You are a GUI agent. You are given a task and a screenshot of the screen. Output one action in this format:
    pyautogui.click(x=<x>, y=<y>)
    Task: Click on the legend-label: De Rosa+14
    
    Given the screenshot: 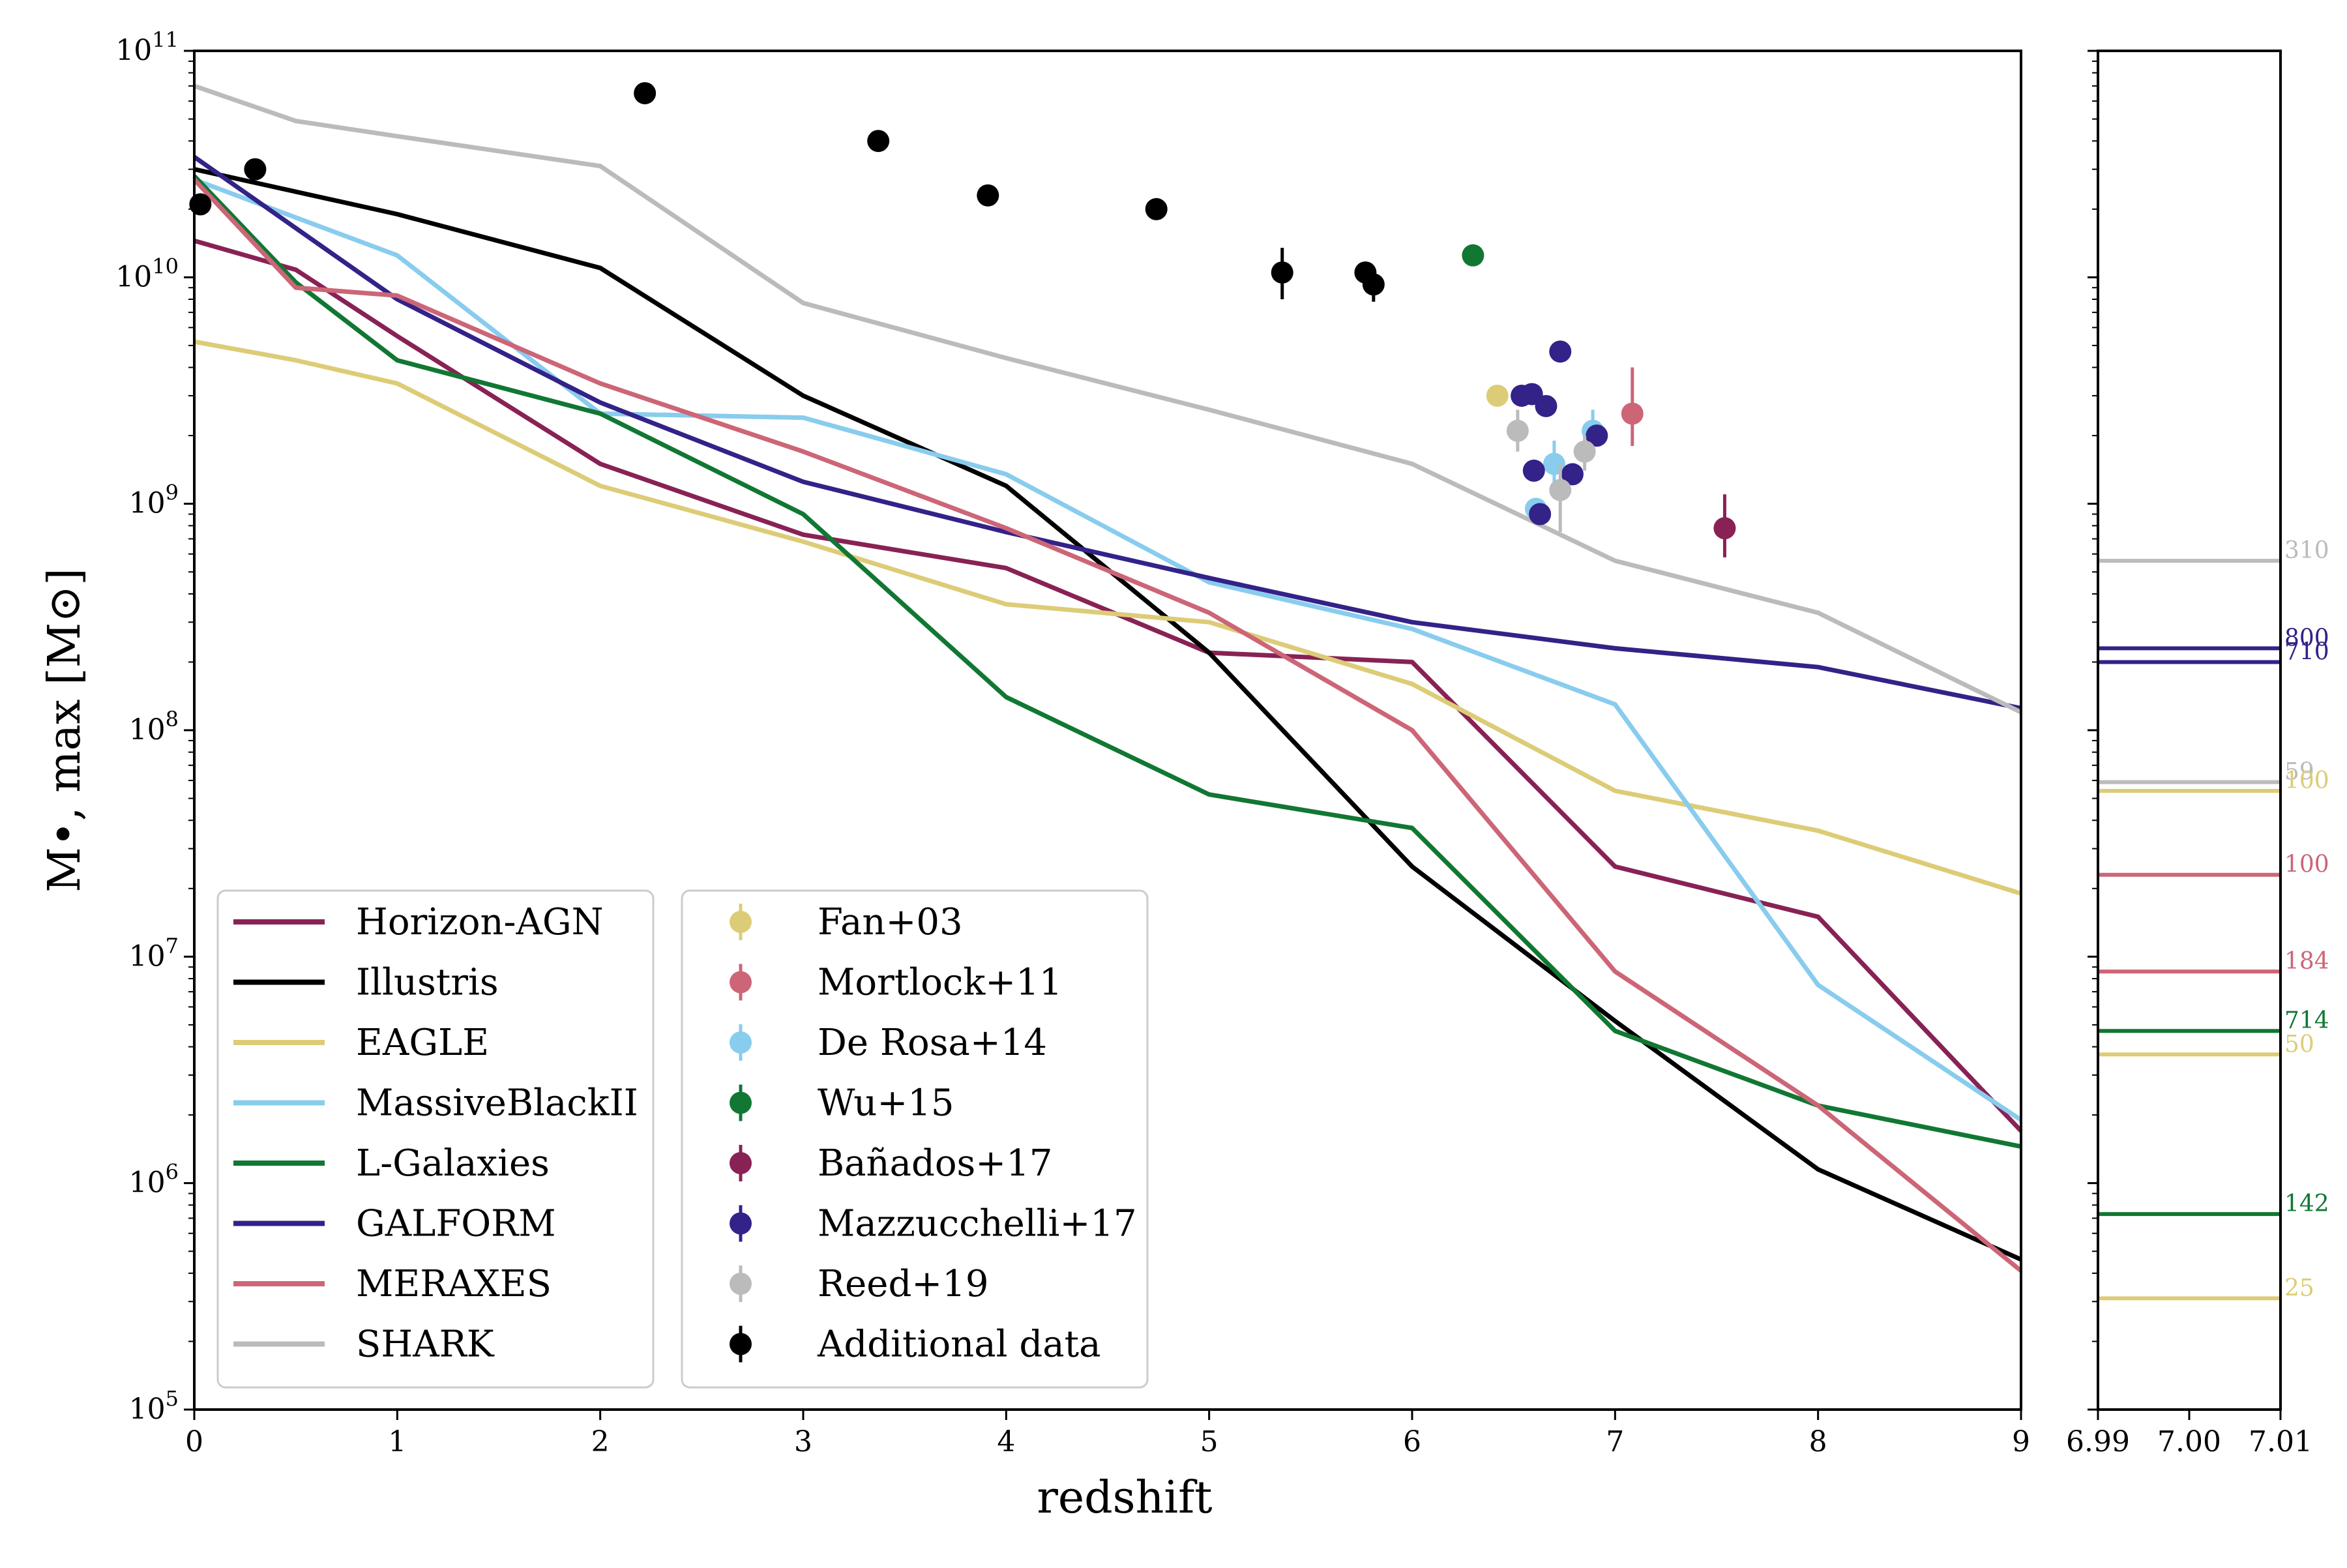 What is the action you would take?
    pyautogui.click(x=932, y=1043)
    